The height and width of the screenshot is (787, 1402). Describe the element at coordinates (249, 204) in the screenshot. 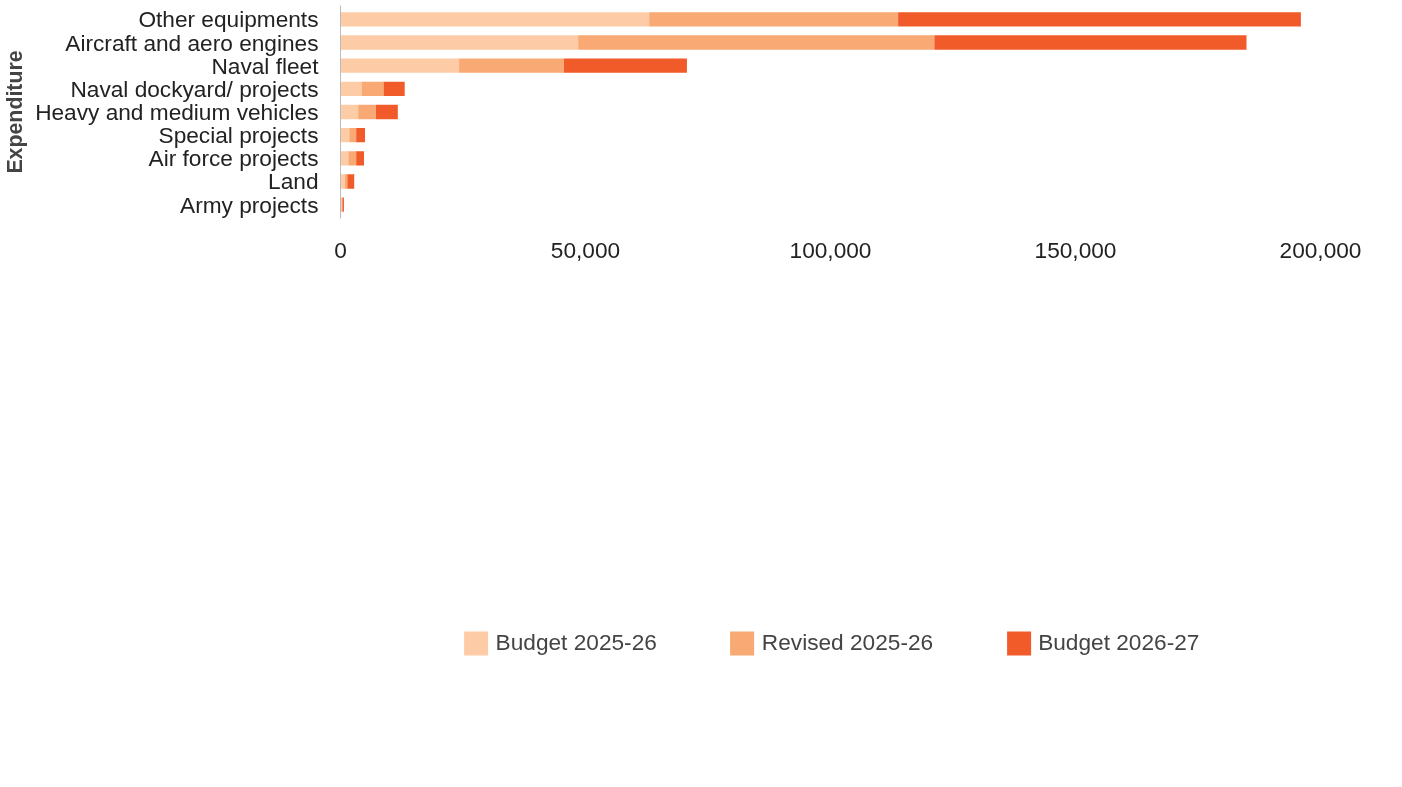

I see `y-tick-label: Army projects` at that location.